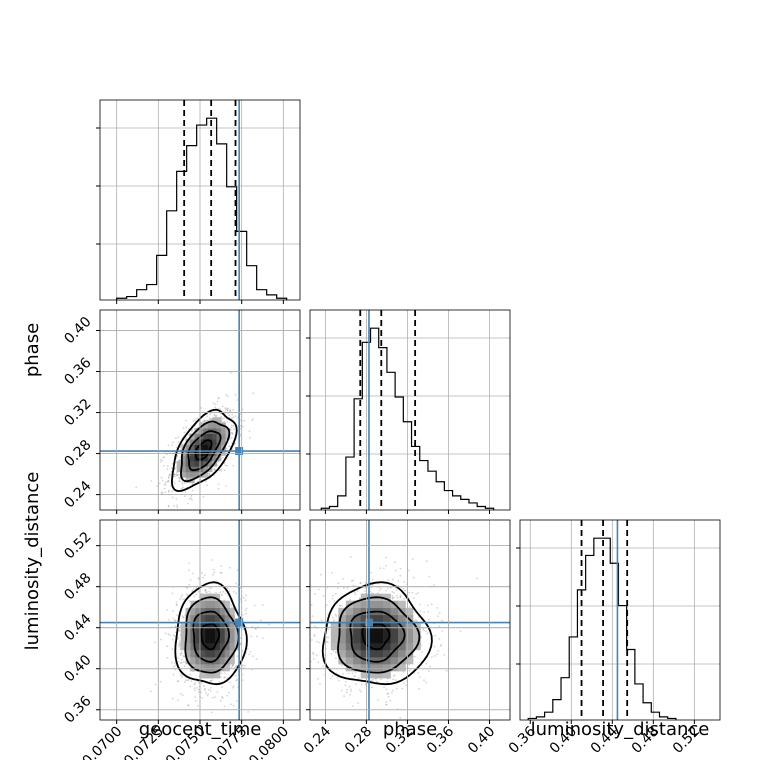 The image size is (760, 760). I want to click on y-tick-label: 0.40, so click(77, 668).